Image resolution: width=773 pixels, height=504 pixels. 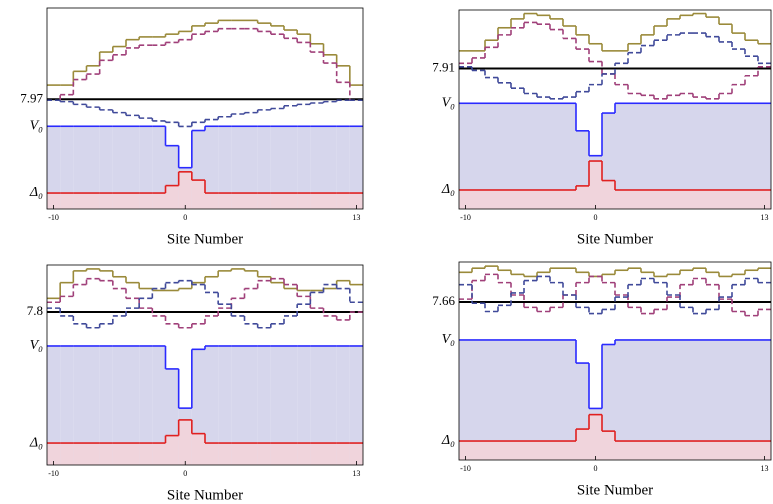 What do you see at coordinates (615, 239) in the screenshot?
I see `x-axis-label: Site Number` at bounding box center [615, 239].